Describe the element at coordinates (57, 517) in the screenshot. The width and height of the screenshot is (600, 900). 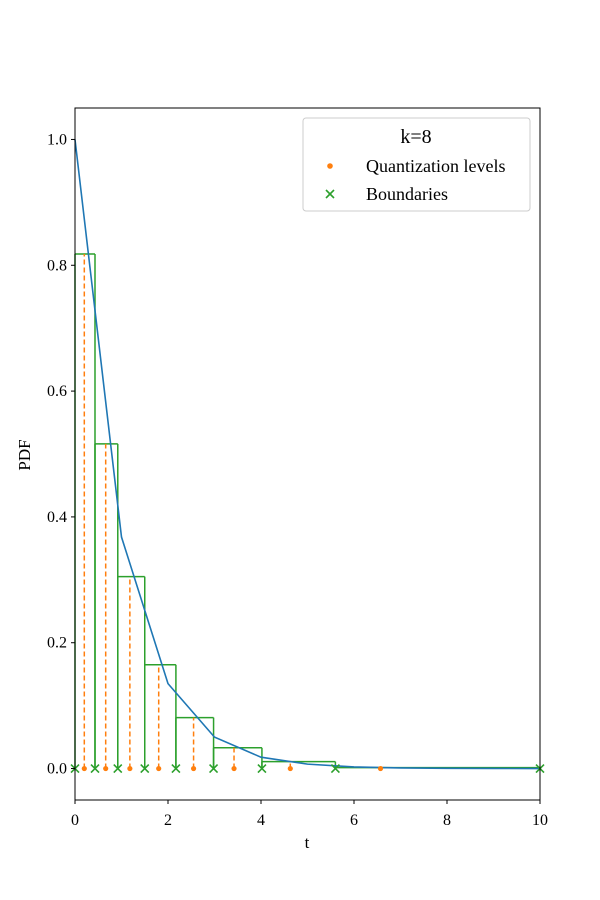
I see `y-tick-label-2: 0.4` at that location.